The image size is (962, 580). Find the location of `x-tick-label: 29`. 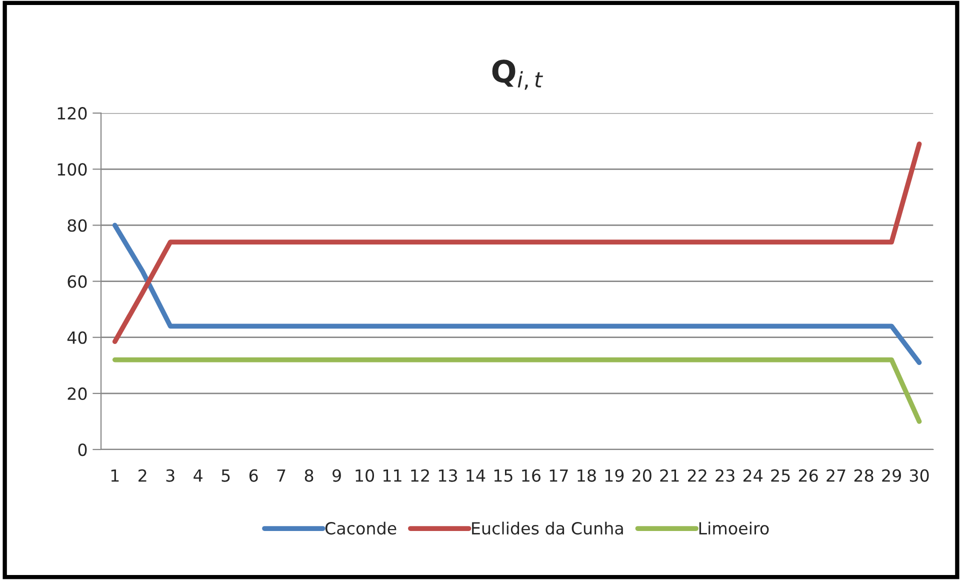

x-tick-label: 29 is located at coordinates (891, 475).